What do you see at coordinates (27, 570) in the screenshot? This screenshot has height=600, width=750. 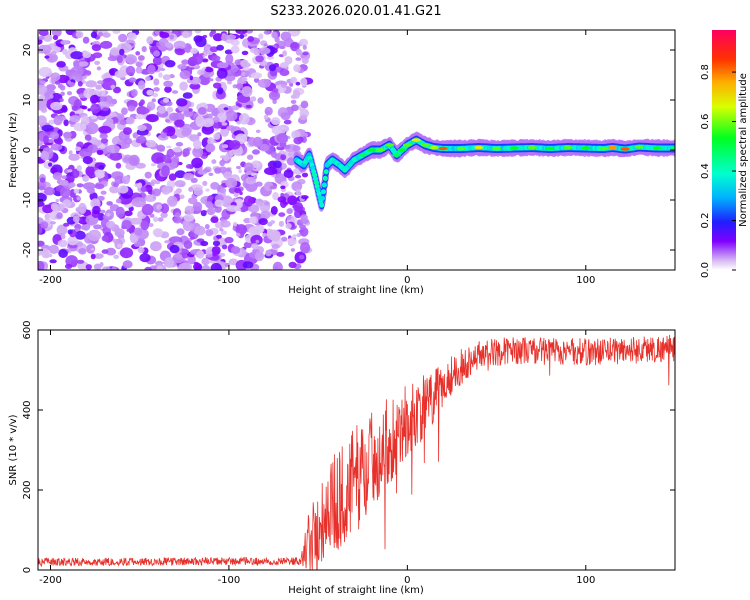 I see `snr-y-tick-label: 0` at bounding box center [27, 570].